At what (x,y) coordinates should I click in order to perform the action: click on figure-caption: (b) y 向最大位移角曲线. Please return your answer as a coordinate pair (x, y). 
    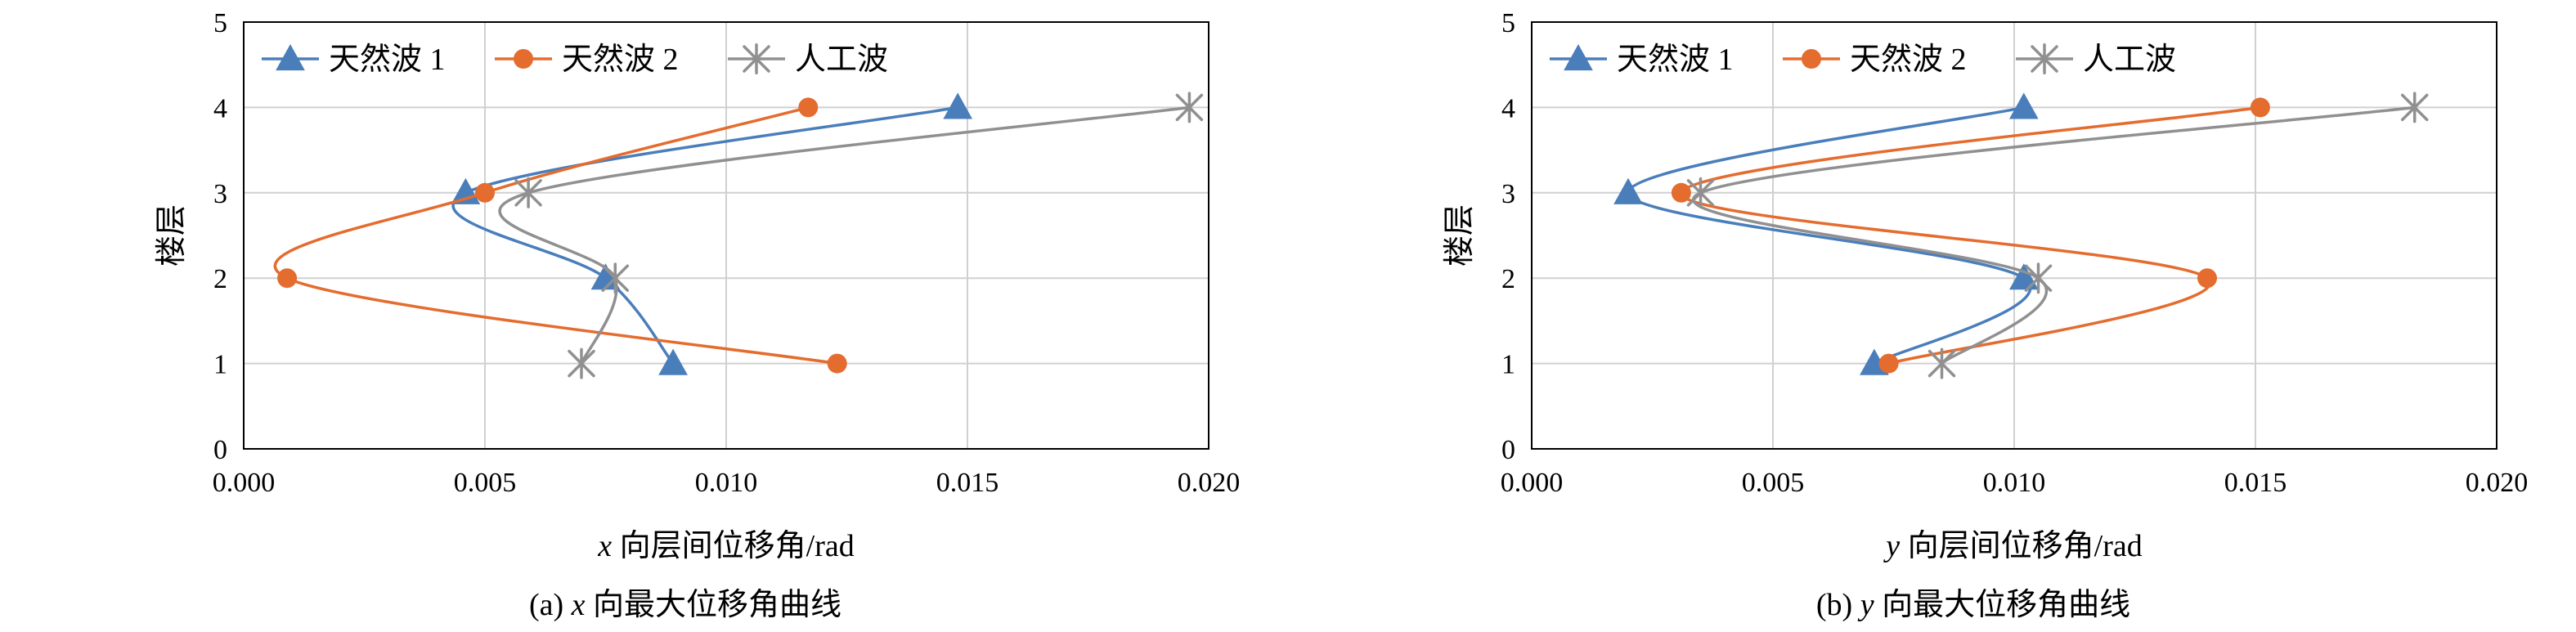
    Looking at the image, I should click on (1973, 605).